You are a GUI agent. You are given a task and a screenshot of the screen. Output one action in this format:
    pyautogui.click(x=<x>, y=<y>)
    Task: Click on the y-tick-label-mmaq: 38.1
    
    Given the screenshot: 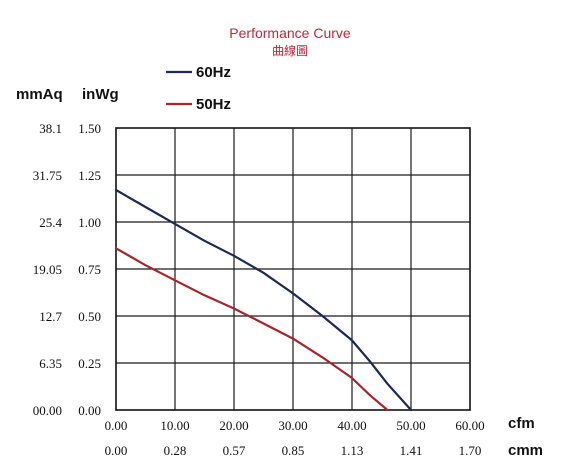 What is the action you would take?
    pyautogui.click(x=50, y=128)
    